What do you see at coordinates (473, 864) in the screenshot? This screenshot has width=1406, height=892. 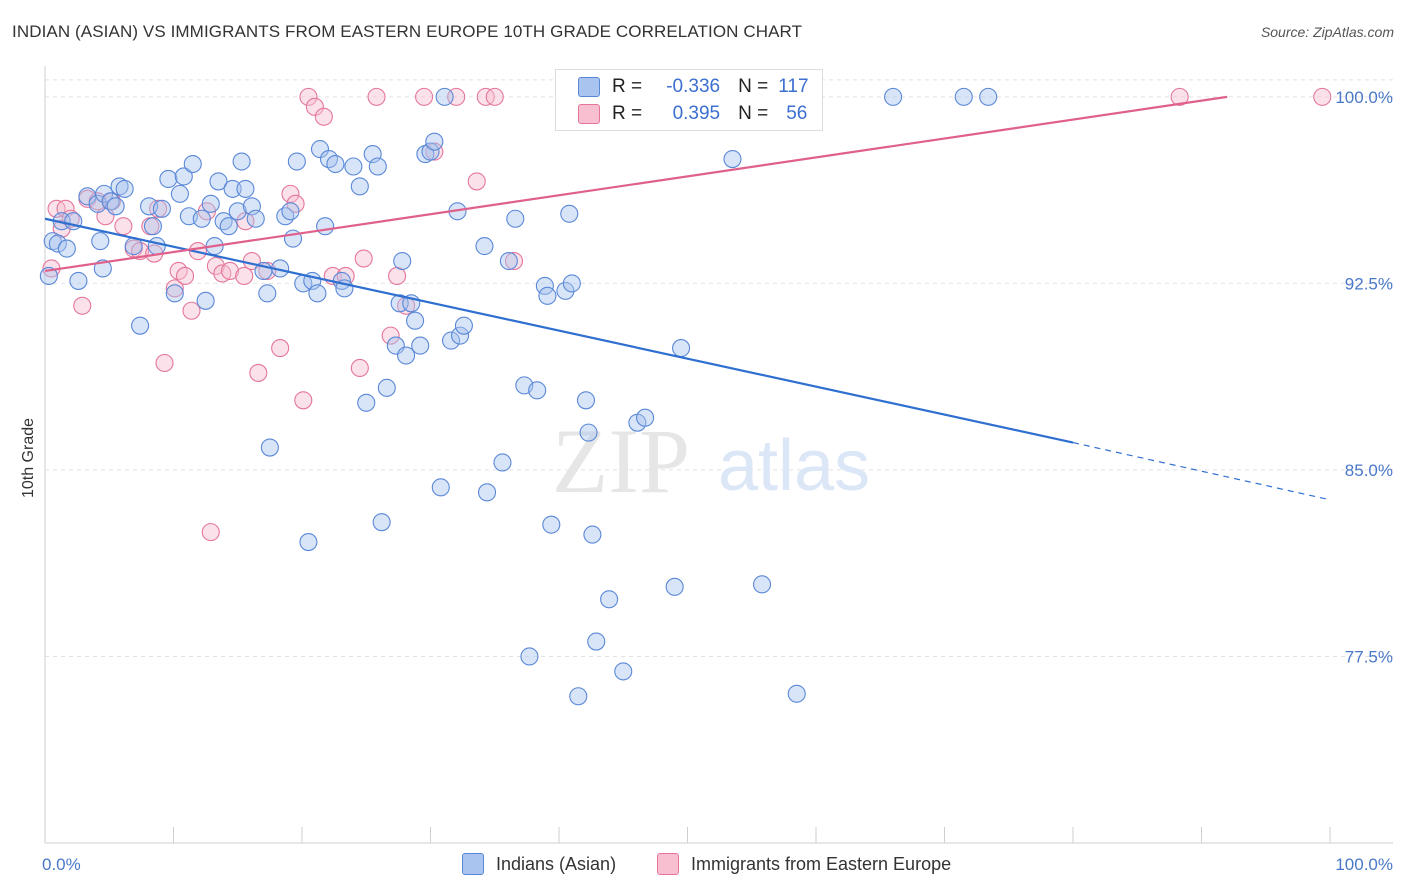 I see `bottom-legend-swatch-blue` at bounding box center [473, 864].